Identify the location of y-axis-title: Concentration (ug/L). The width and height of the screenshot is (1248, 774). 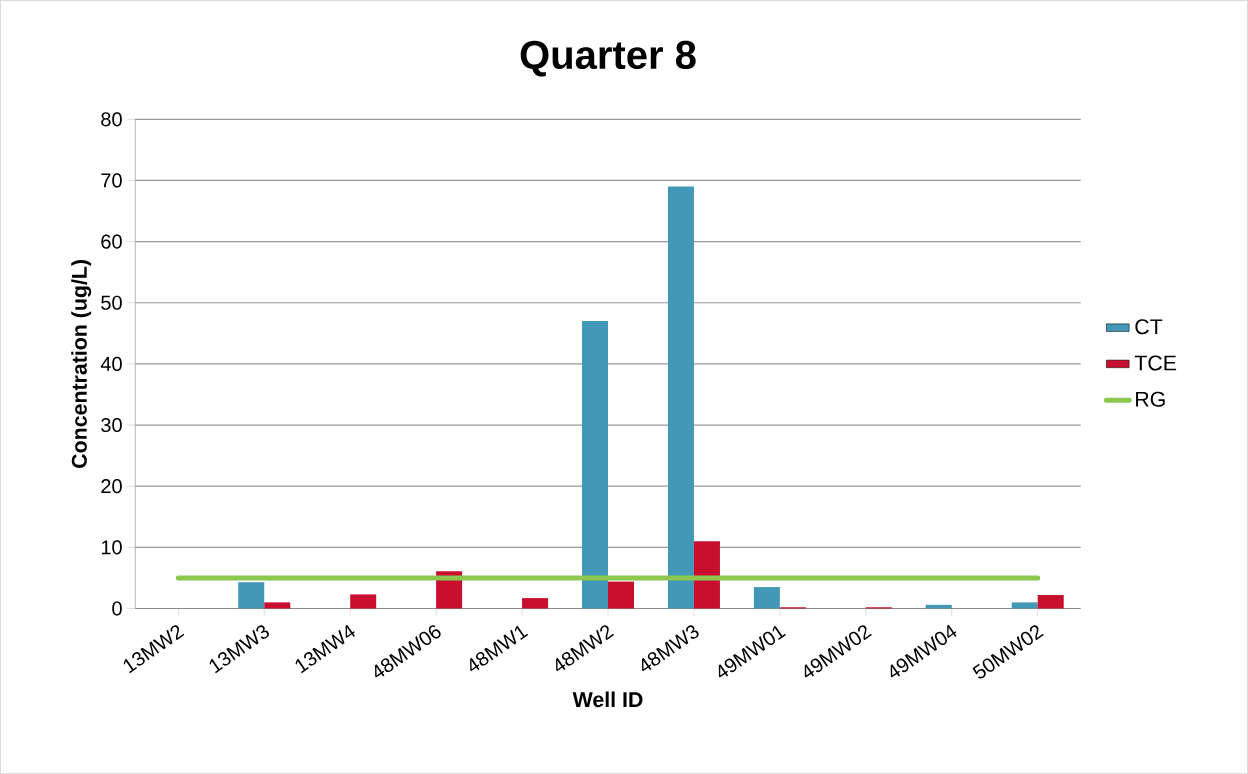
(81, 364).